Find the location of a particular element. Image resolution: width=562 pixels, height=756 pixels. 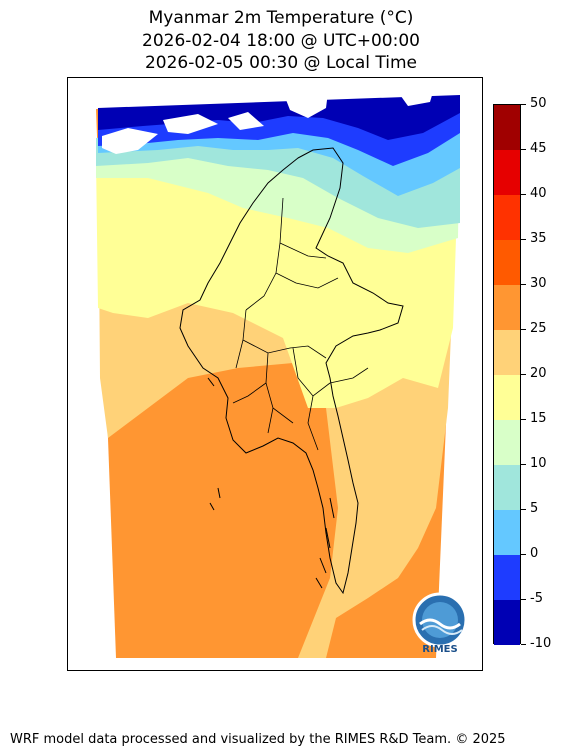

colorbar-tick-label: 25 is located at coordinates (538, 328).